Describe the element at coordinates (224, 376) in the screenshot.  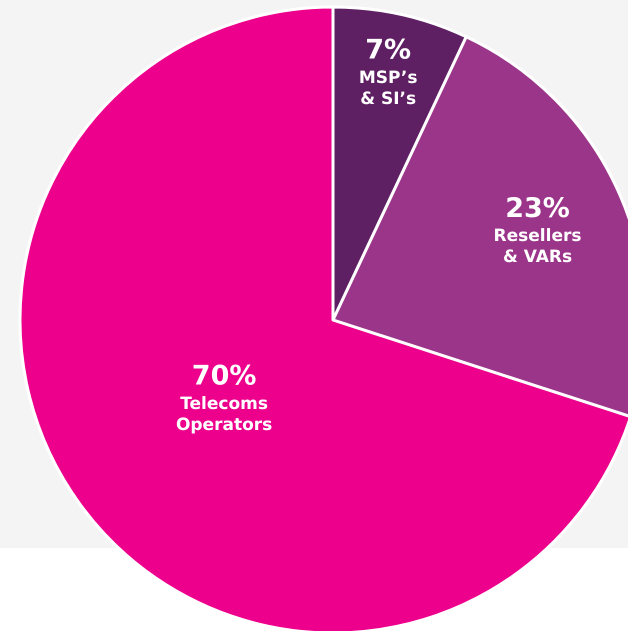
I see `data-label: 70%` at that location.